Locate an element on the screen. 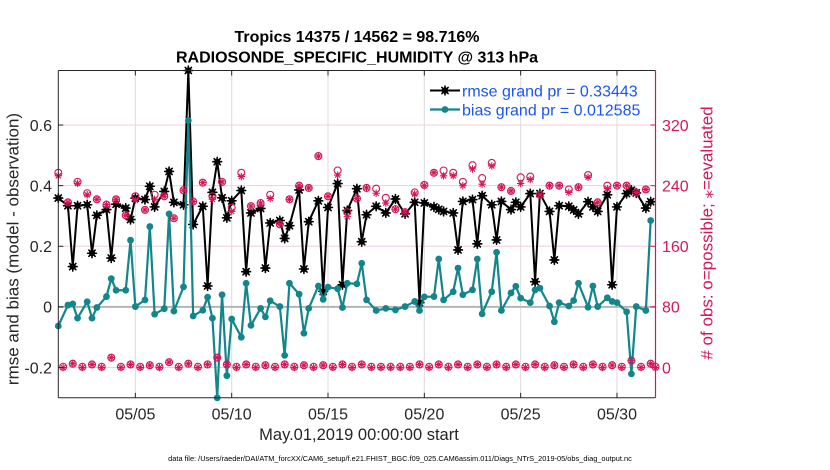 This screenshot has width=830, height=470. y-tick-label: 0.6 is located at coordinates (41, 126).